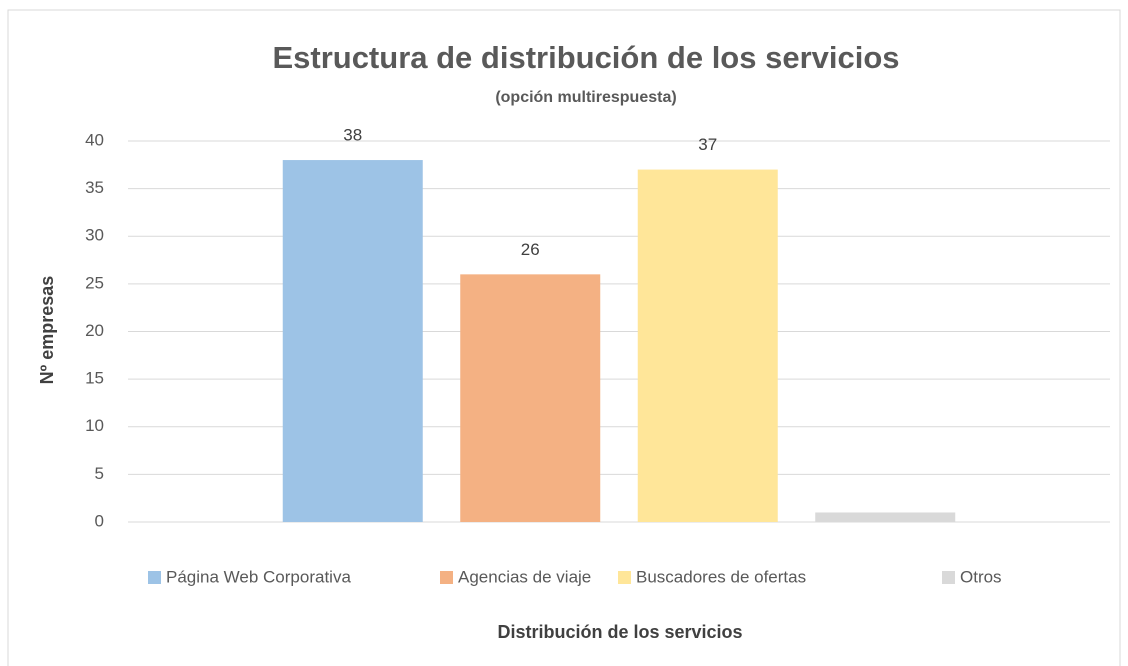  Describe the element at coordinates (94, 235) in the screenshot. I see `y-tick-label: 30` at that location.